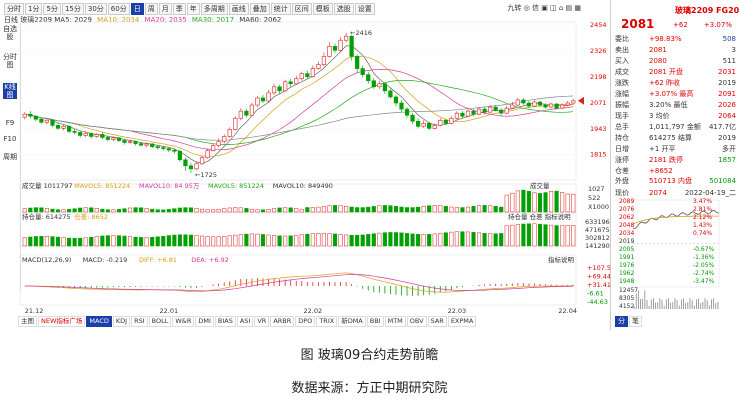 The image size is (739, 404). What do you see at coordinates (540, 185) in the screenshot?
I see `volume-tag: 成交量` at bounding box center [540, 185].